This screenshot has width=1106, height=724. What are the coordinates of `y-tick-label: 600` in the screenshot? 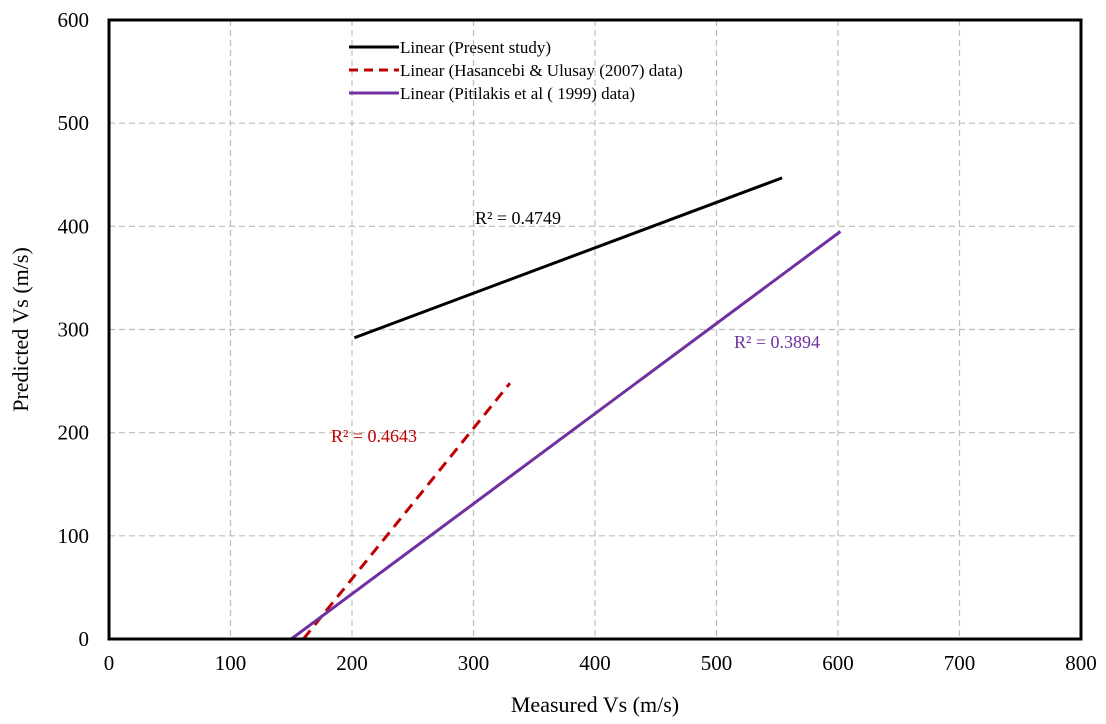 It's located at (74, 20).